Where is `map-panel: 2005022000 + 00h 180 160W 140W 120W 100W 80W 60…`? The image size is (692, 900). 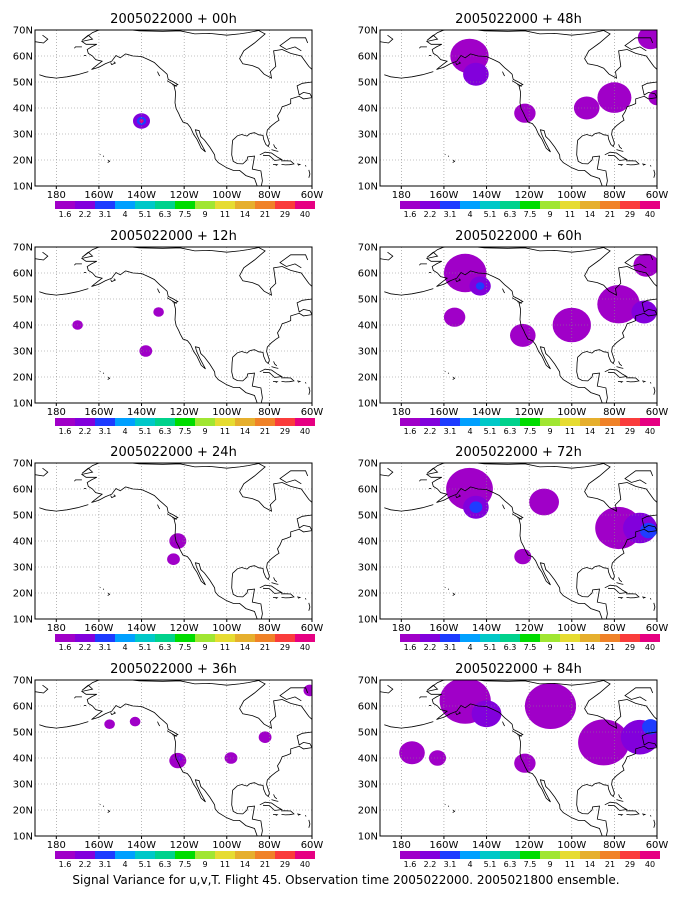 map-panel: 2005022000 + 00h 180 160W 140W 120W 100W 80W 60… is located at coordinates (168, 115).